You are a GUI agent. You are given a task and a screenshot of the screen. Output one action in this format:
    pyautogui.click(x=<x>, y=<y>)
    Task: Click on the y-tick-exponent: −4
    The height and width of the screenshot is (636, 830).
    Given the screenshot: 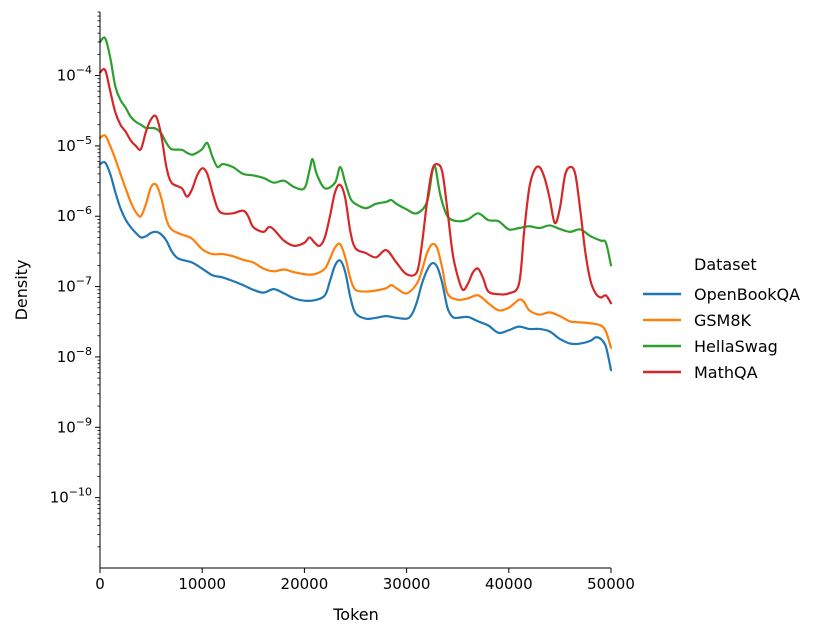 What is the action you would take?
    pyautogui.click(x=84, y=70)
    